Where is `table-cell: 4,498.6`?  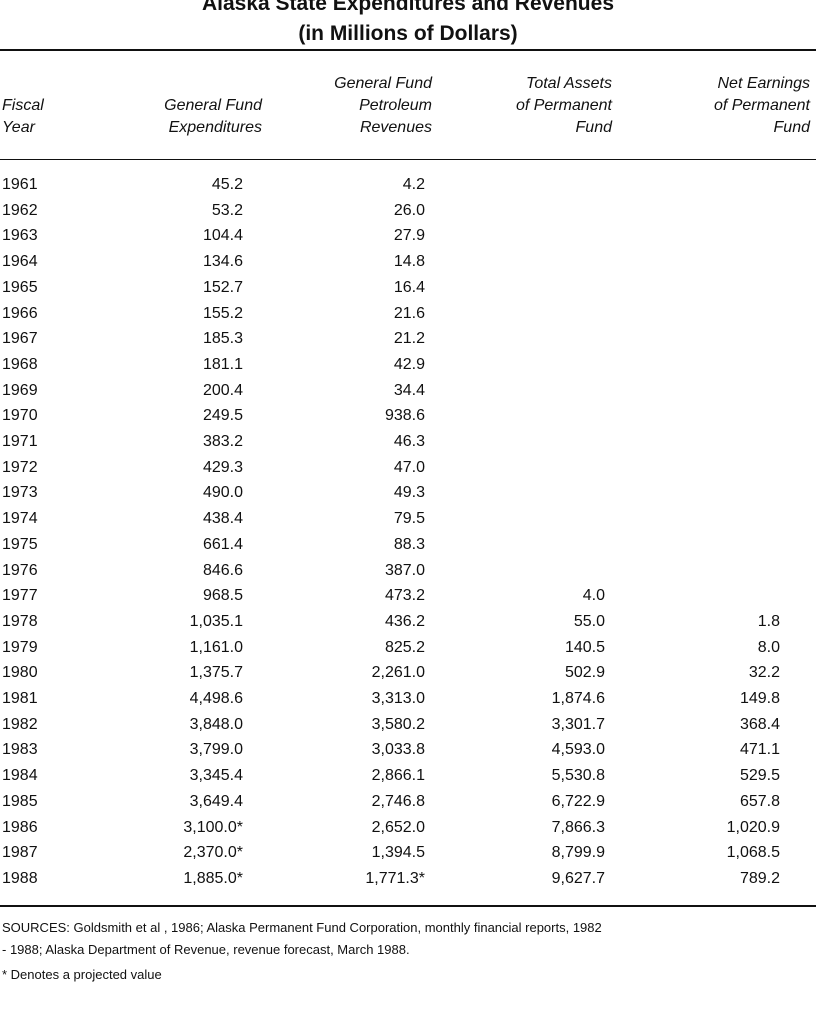 table-cell: 4,498.6 is located at coordinates (216, 698).